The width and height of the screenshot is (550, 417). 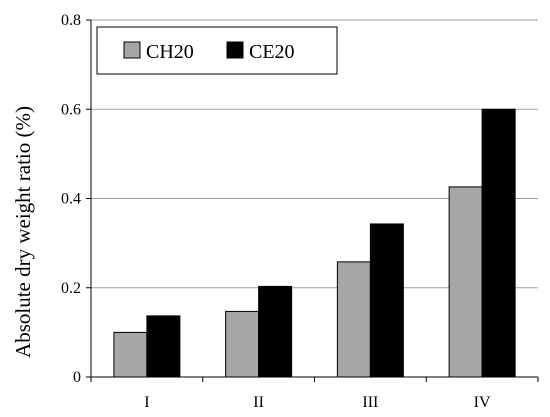 What do you see at coordinates (23, 232) in the screenshot?
I see `y-axis-title: Absolute dry weight ratio (%)` at bounding box center [23, 232].